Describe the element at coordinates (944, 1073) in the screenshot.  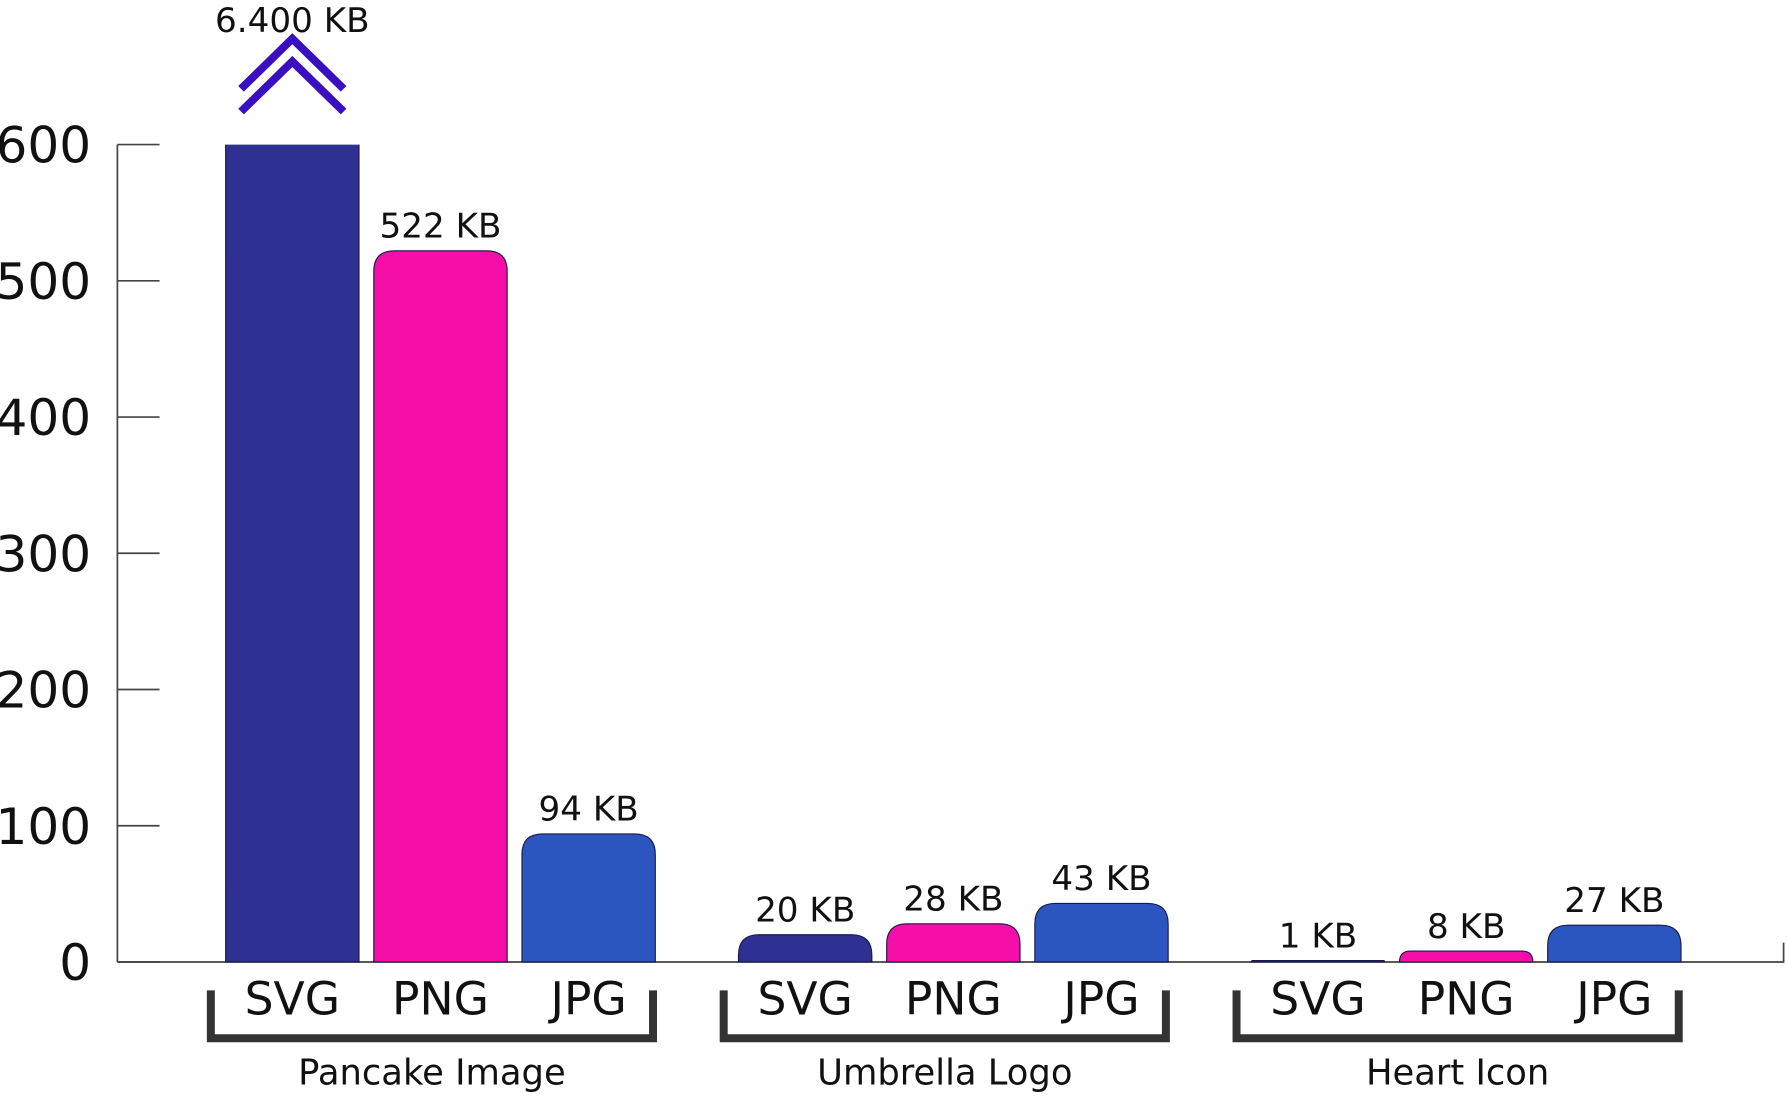
I see `x-tick-label: Umbrella Logo` at that location.